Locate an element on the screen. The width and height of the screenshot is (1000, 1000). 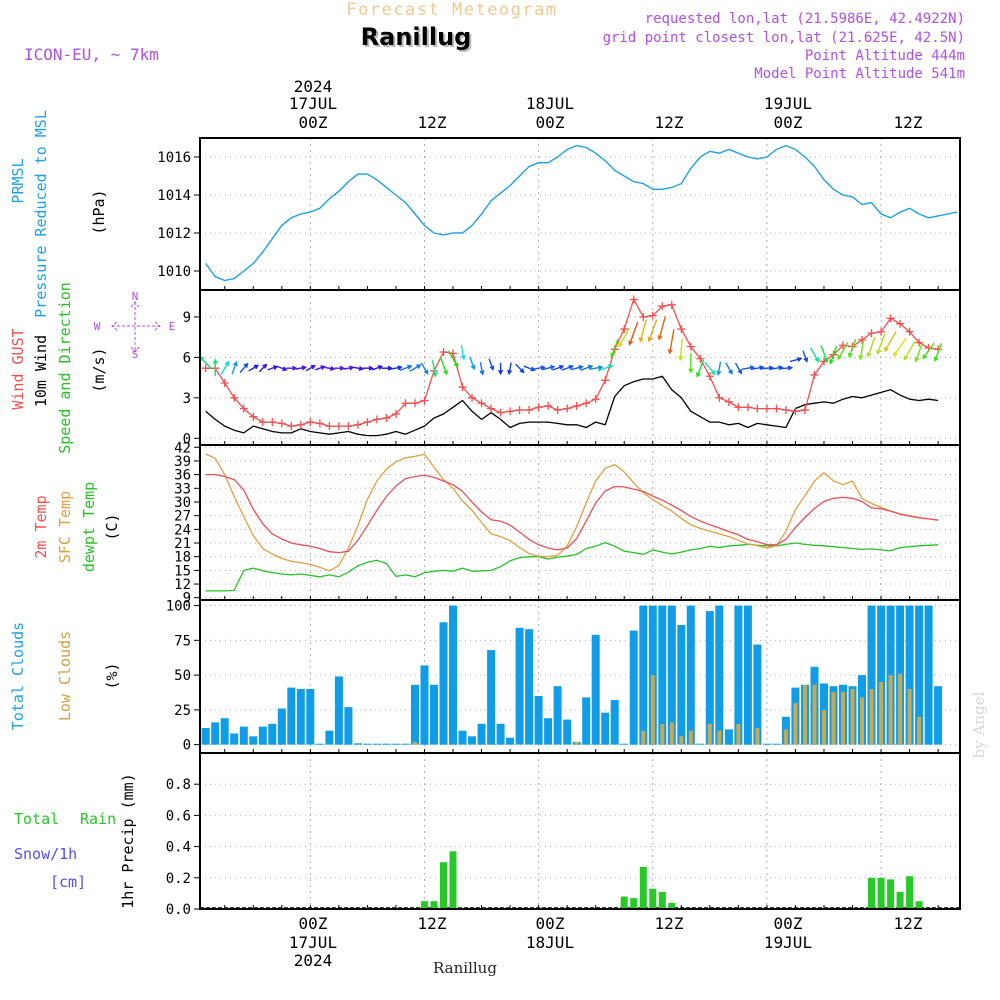
pressure-label-long: Pressure Reduced to MSL is located at coordinates (41, 214).